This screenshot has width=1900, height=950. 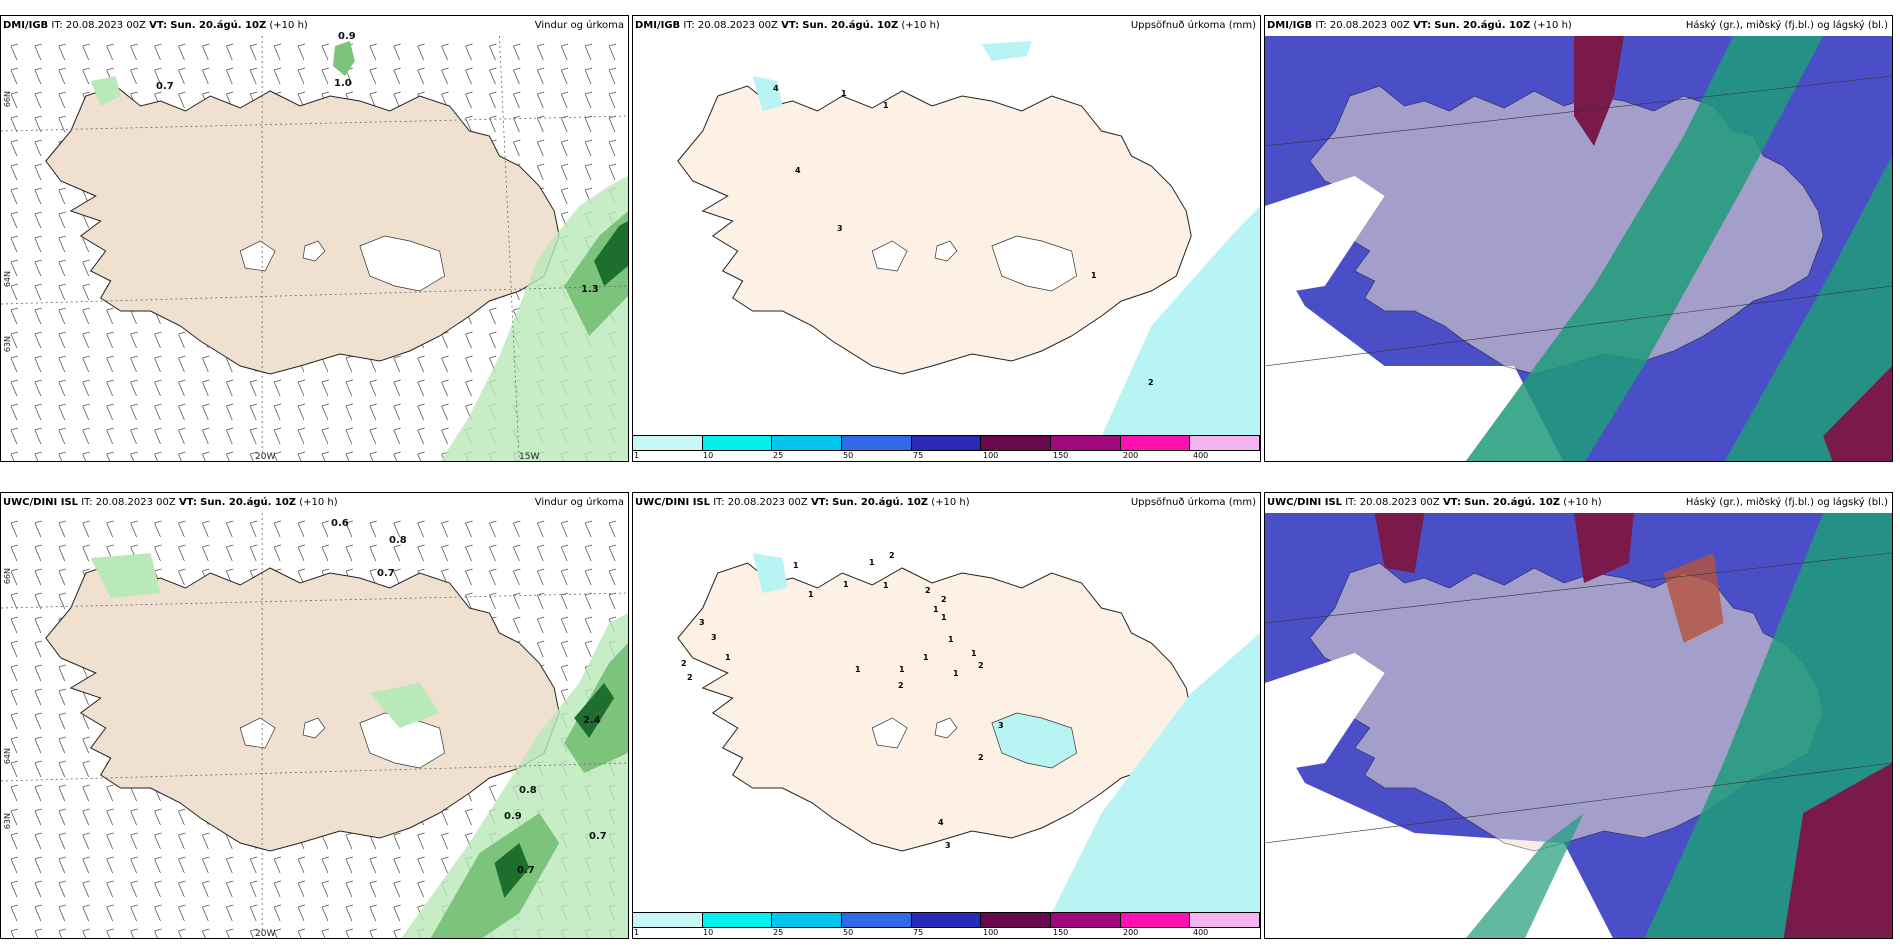 What do you see at coordinates (798, 170) in the screenshot?
I see `accum-value: 4` at bounding box center [798, 170].